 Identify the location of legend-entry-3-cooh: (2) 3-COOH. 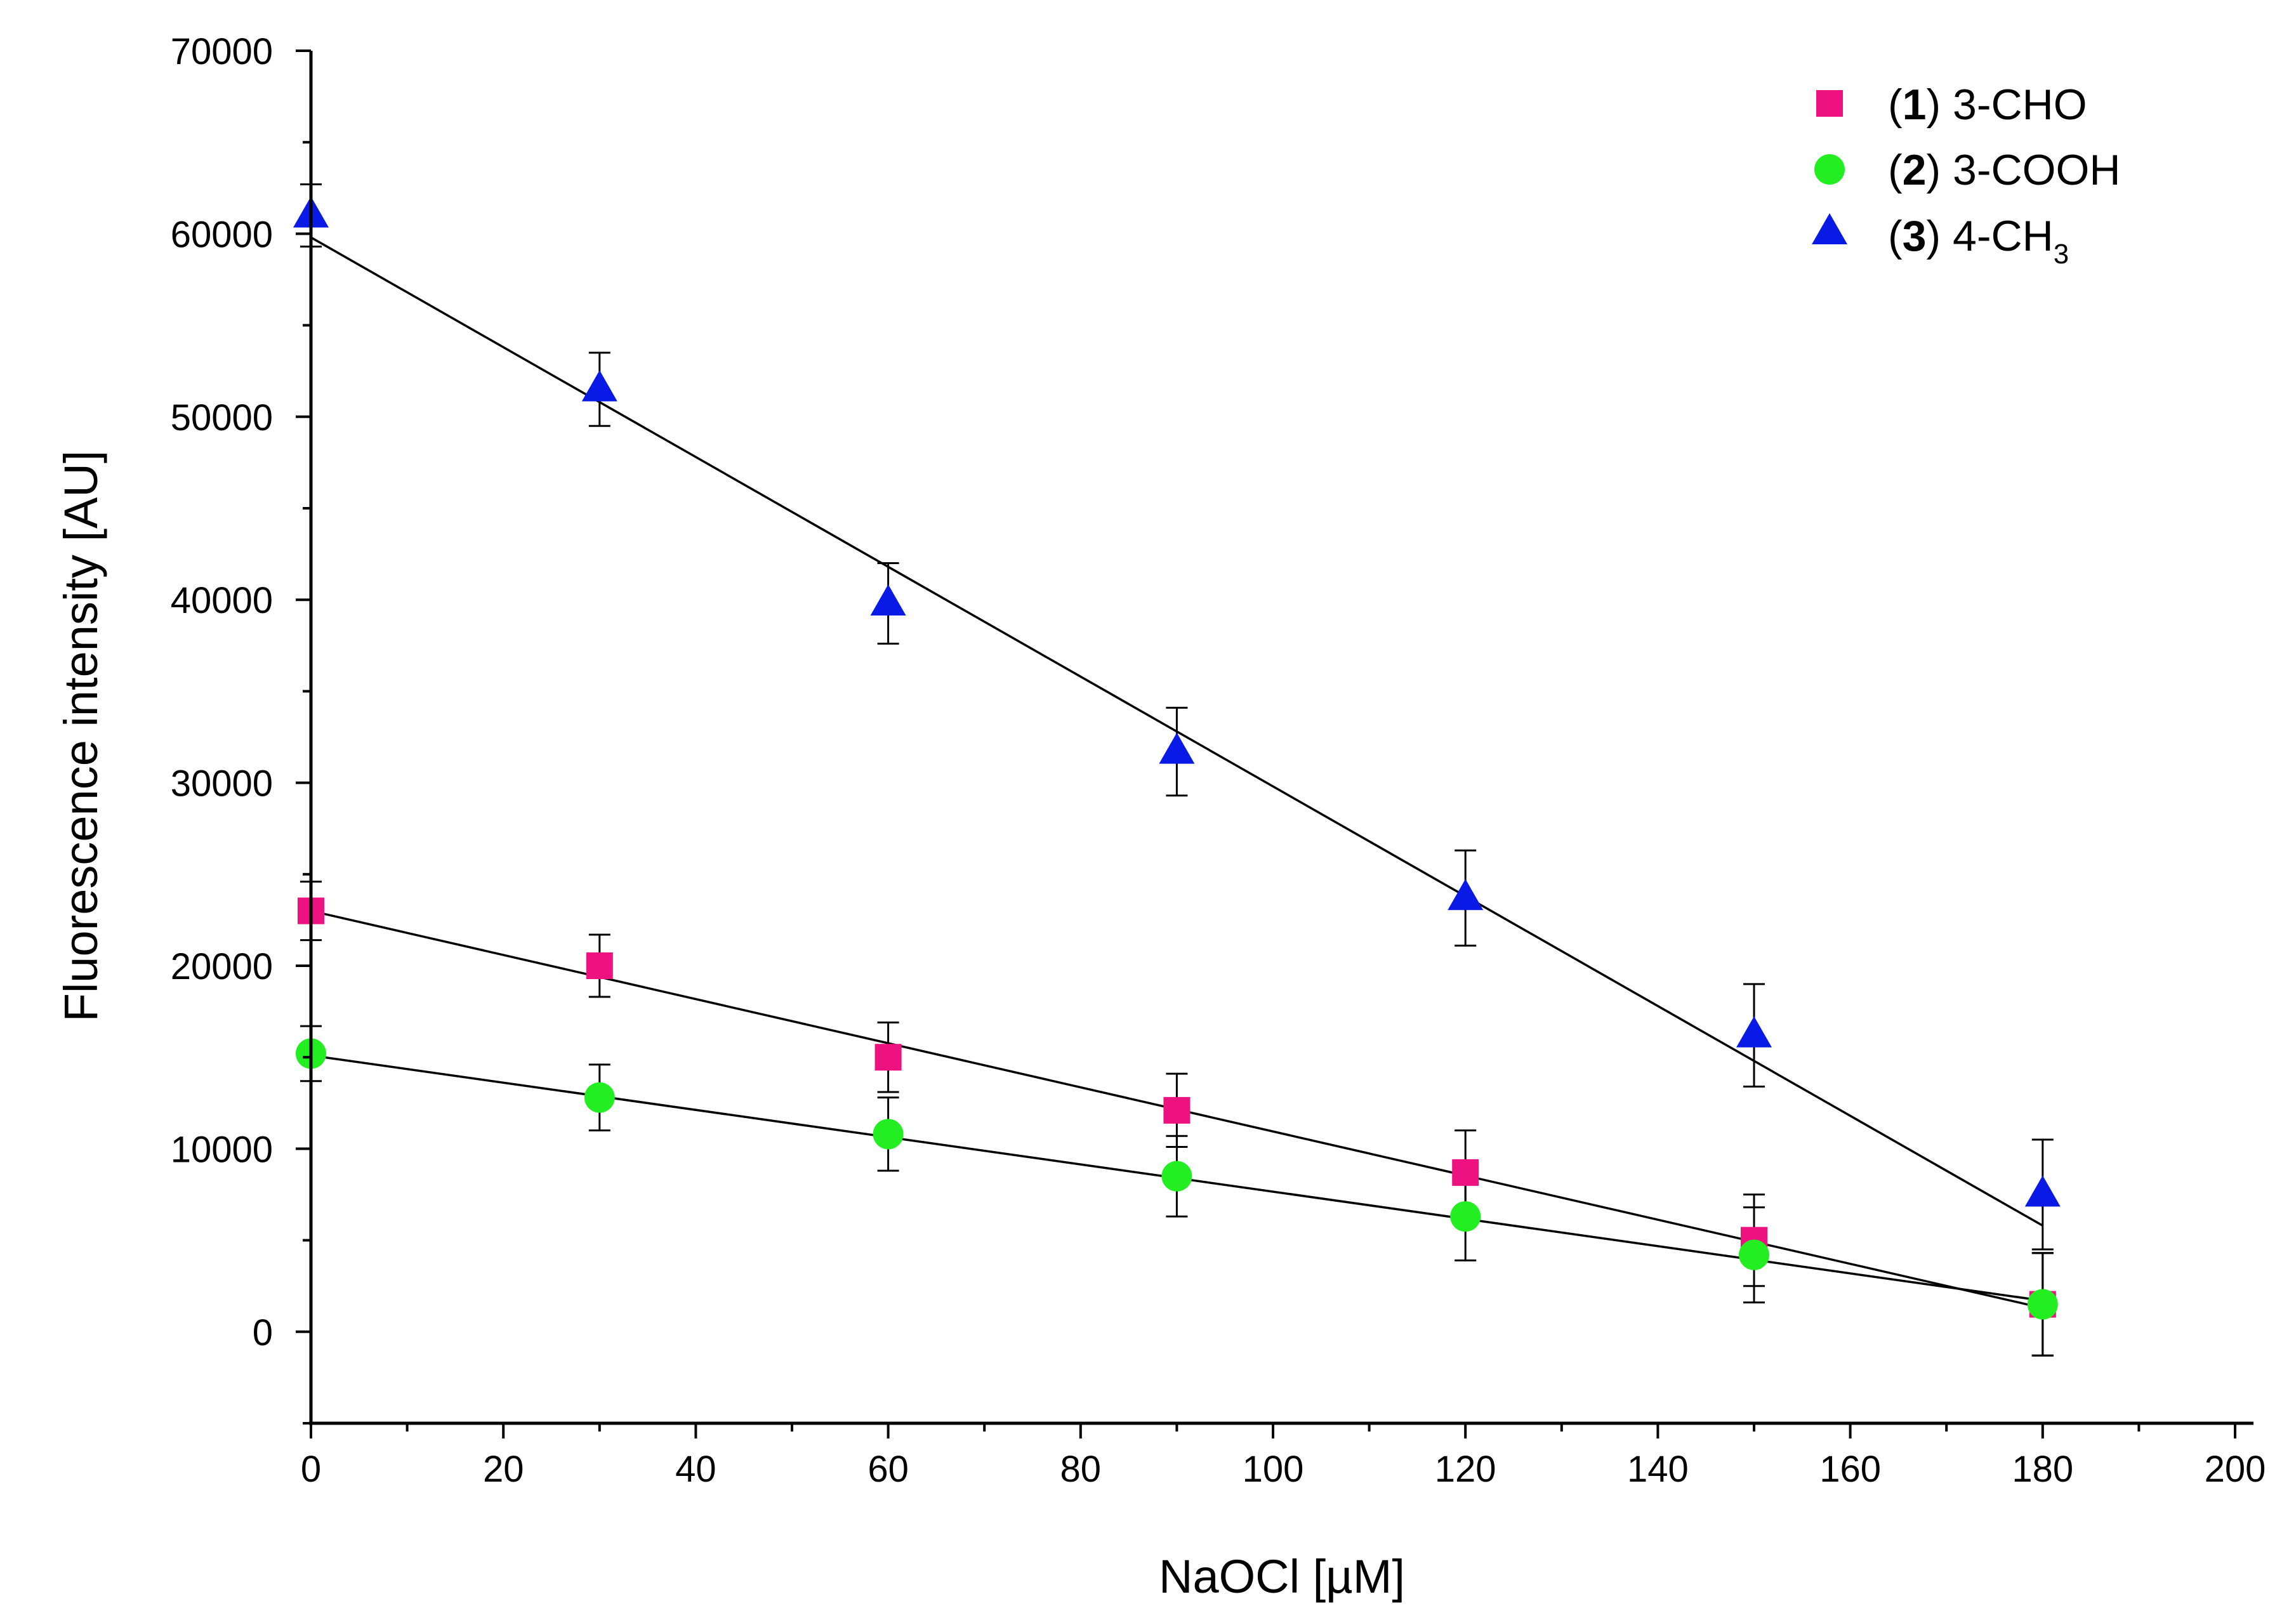
(1967, 170).